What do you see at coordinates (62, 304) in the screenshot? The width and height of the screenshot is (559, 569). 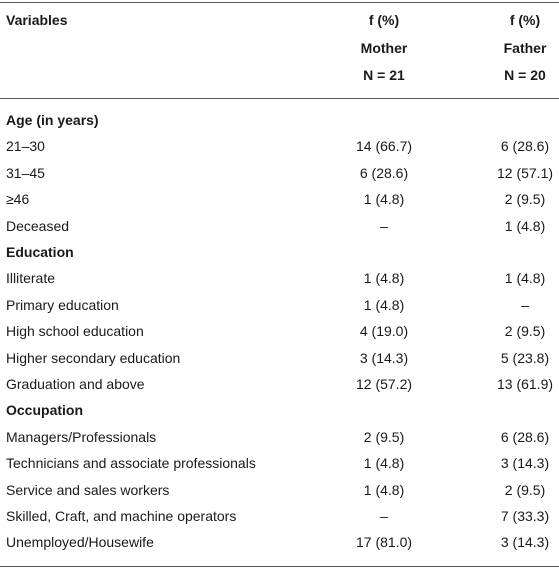 I see `row-label: Primary education` at bounding box center [62, 304].